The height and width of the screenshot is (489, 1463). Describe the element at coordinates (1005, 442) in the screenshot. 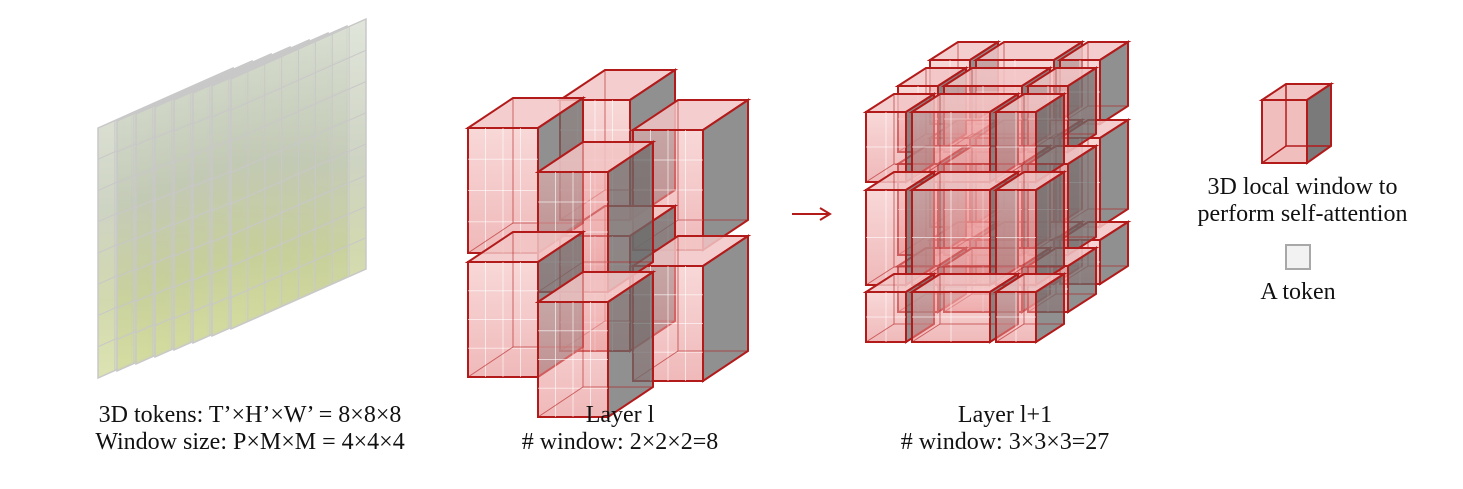

I see `layer-l1-window-count: # window: 3×3×3=27` at that location.